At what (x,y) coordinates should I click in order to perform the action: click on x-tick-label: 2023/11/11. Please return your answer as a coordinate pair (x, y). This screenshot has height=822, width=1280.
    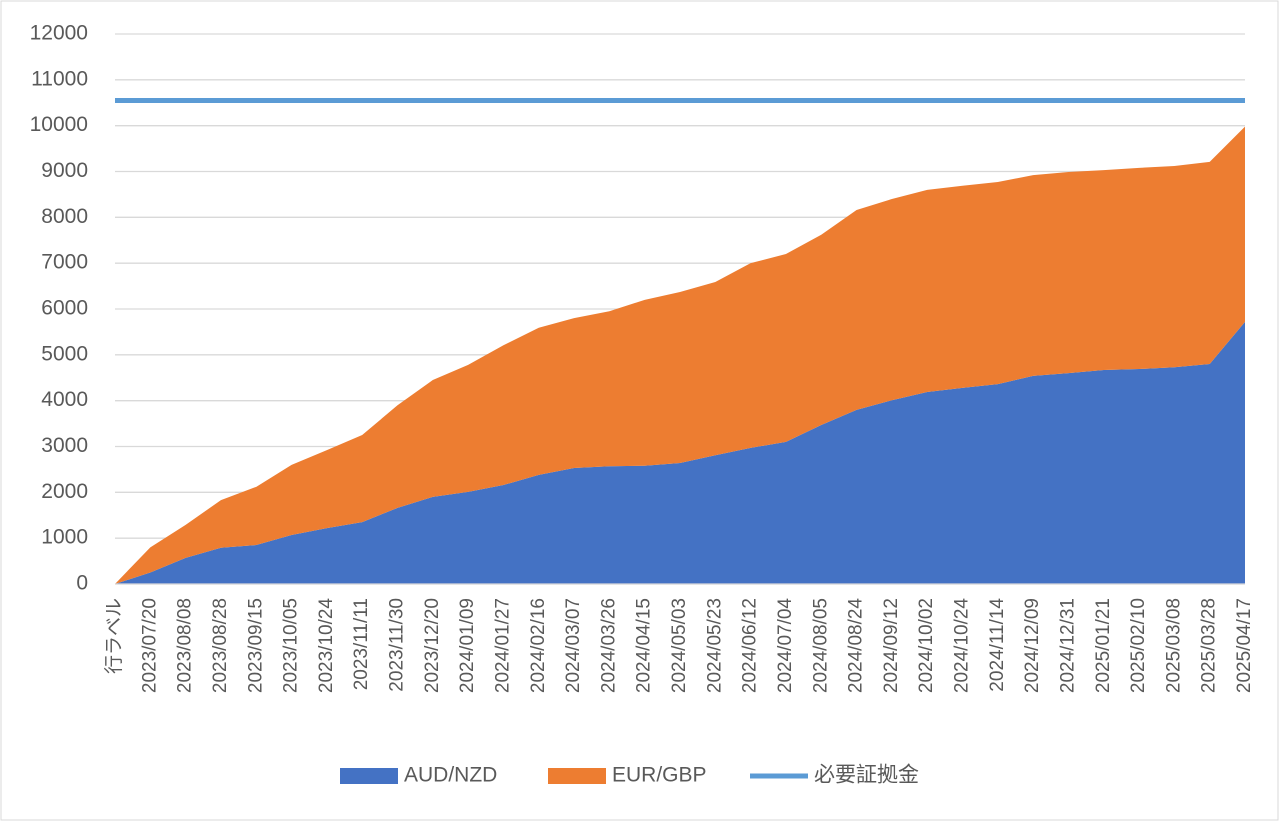
    Looking at the image, I should click on (361, 644).